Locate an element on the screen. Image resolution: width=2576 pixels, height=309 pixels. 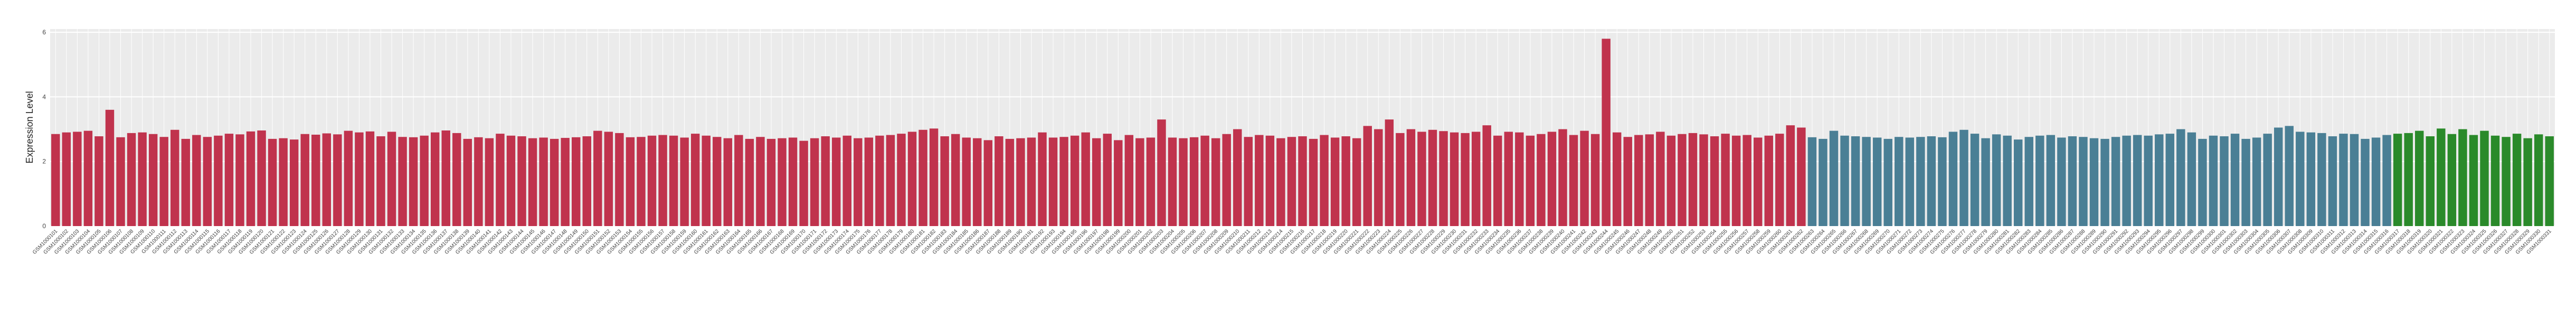
y-tick-label: 6 is located at coordinates (44, 32).